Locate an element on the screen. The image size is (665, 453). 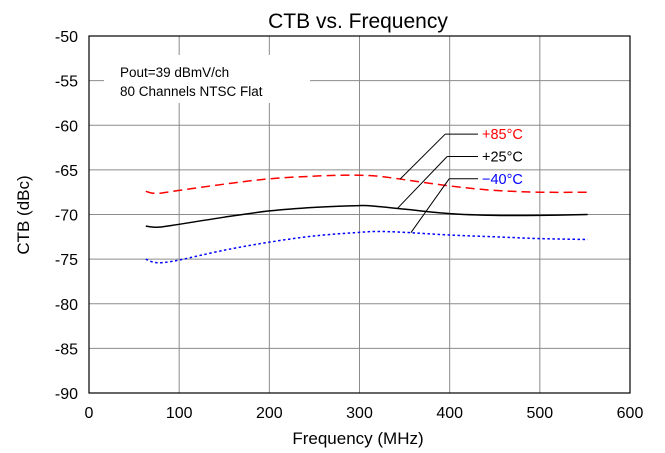
x-tick-label-600: 600 is located at coordinates (630, 413).